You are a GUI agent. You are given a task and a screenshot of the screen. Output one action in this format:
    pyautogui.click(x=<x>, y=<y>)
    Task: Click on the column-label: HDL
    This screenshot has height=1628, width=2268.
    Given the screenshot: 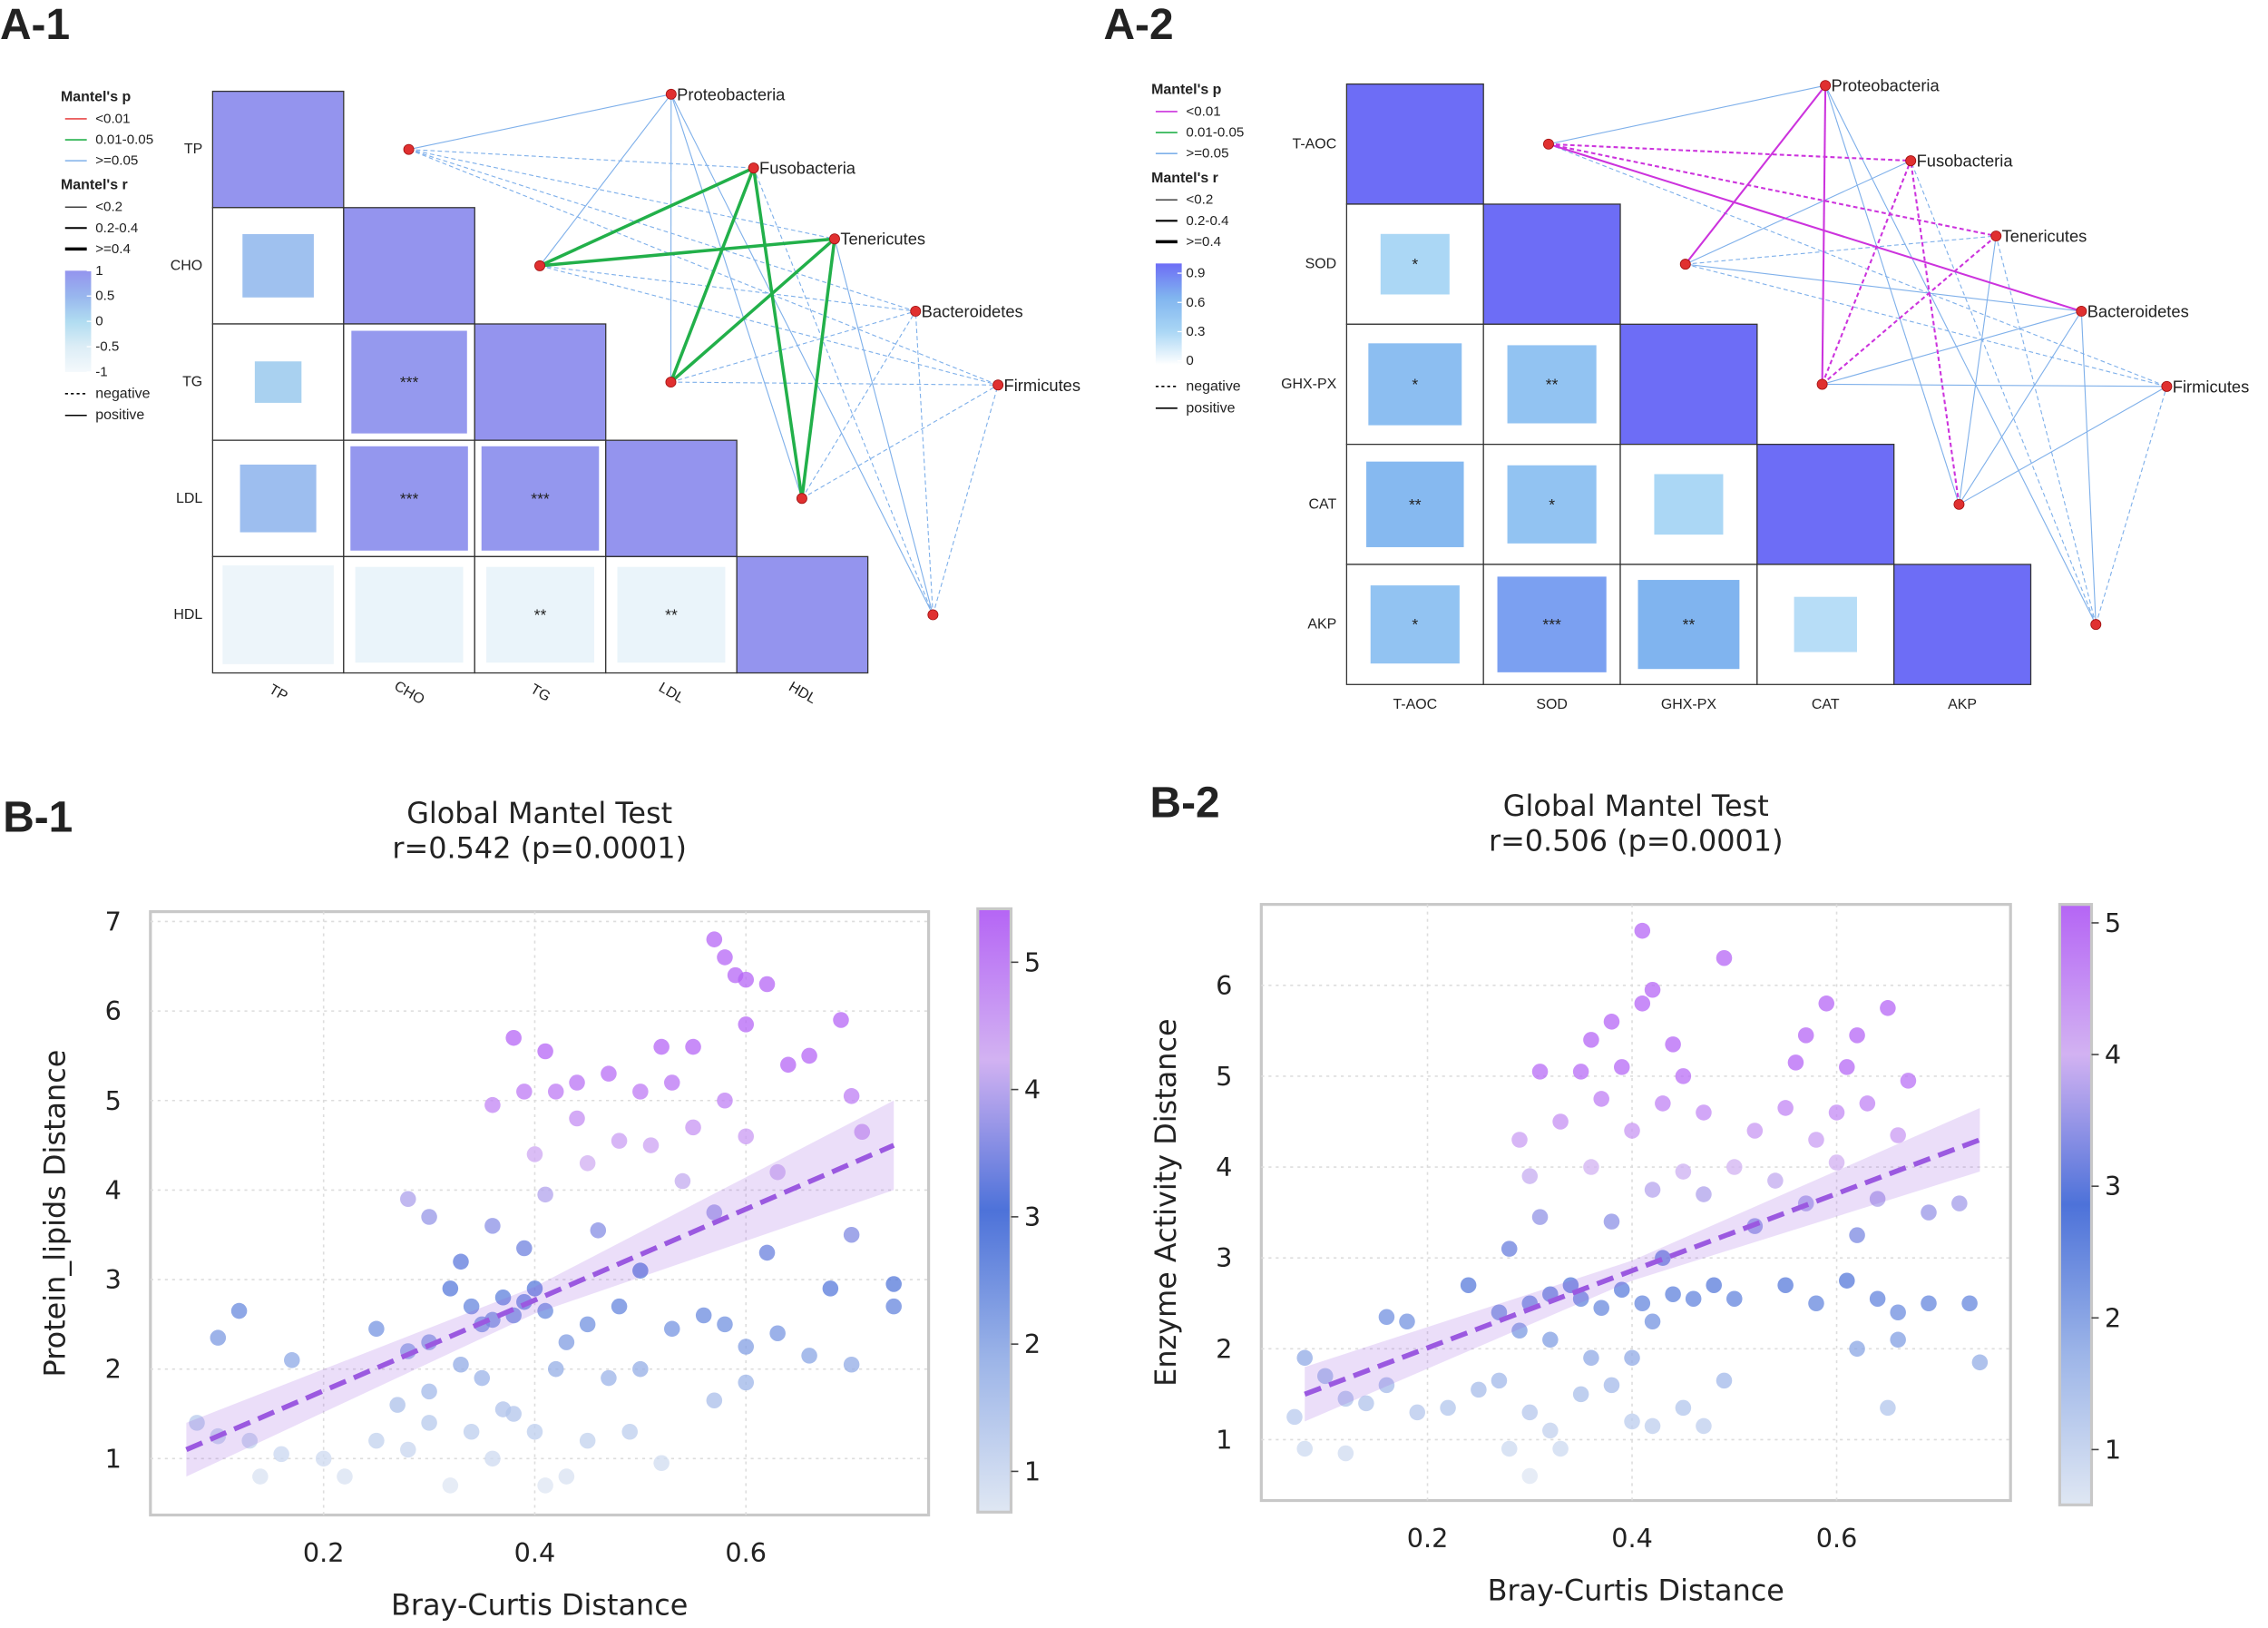 What is the action you would take?
    pyautogui.click(x=802, y=694)
    